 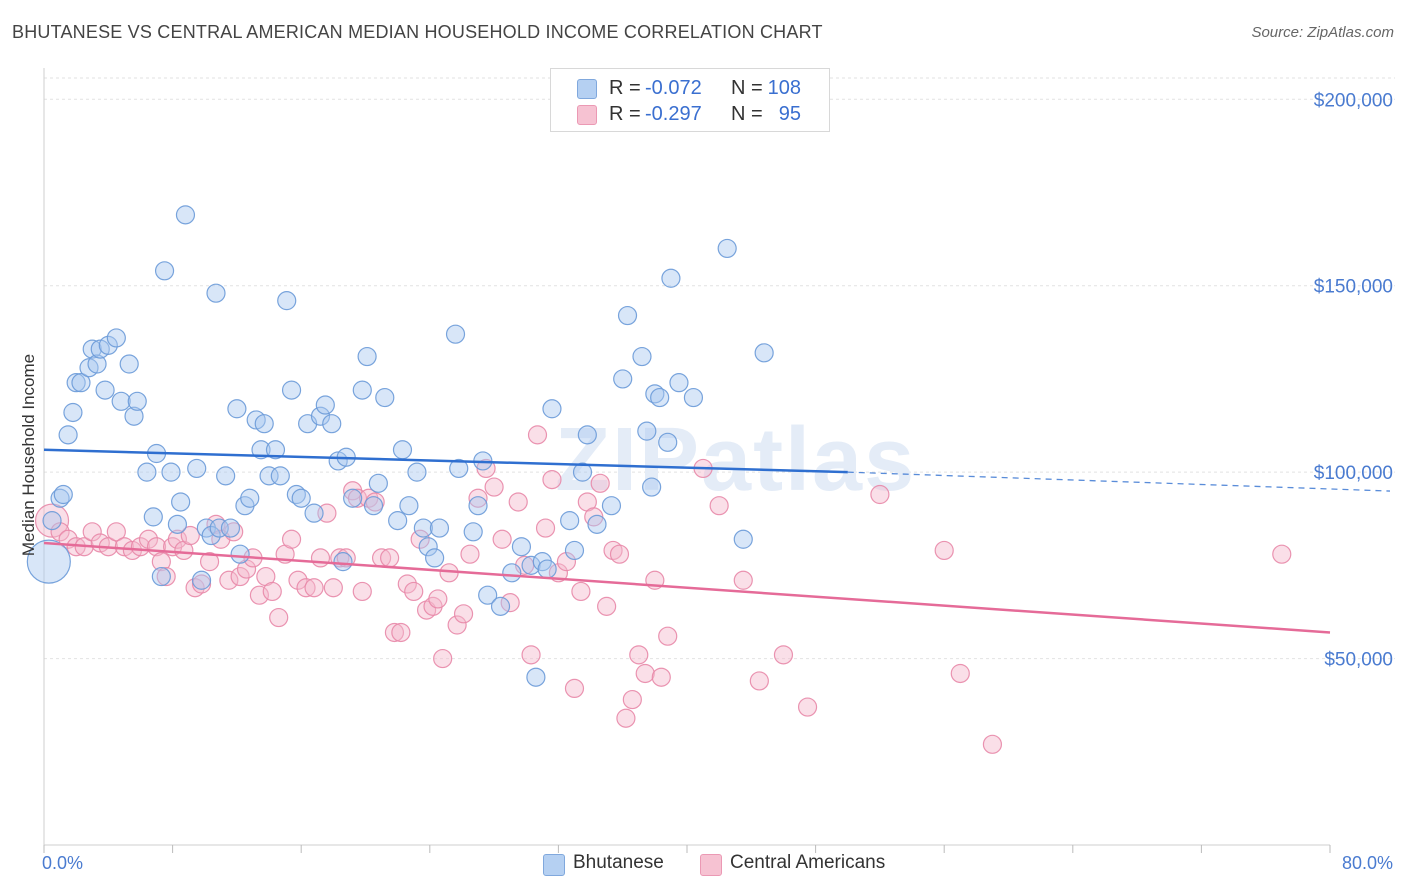 What do you see at coordinates (808, 862) in the screenshot?
I see `legend-label: Central Americans` at bounding box center [808, 862].